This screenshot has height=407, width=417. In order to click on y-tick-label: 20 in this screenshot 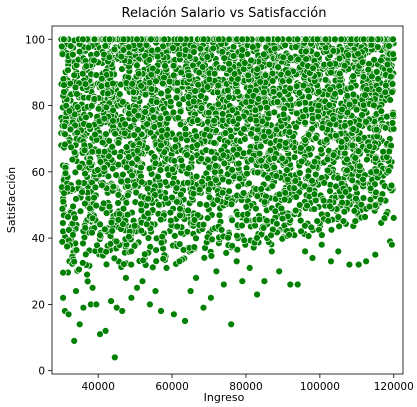, I will do `click(38, 305)`.